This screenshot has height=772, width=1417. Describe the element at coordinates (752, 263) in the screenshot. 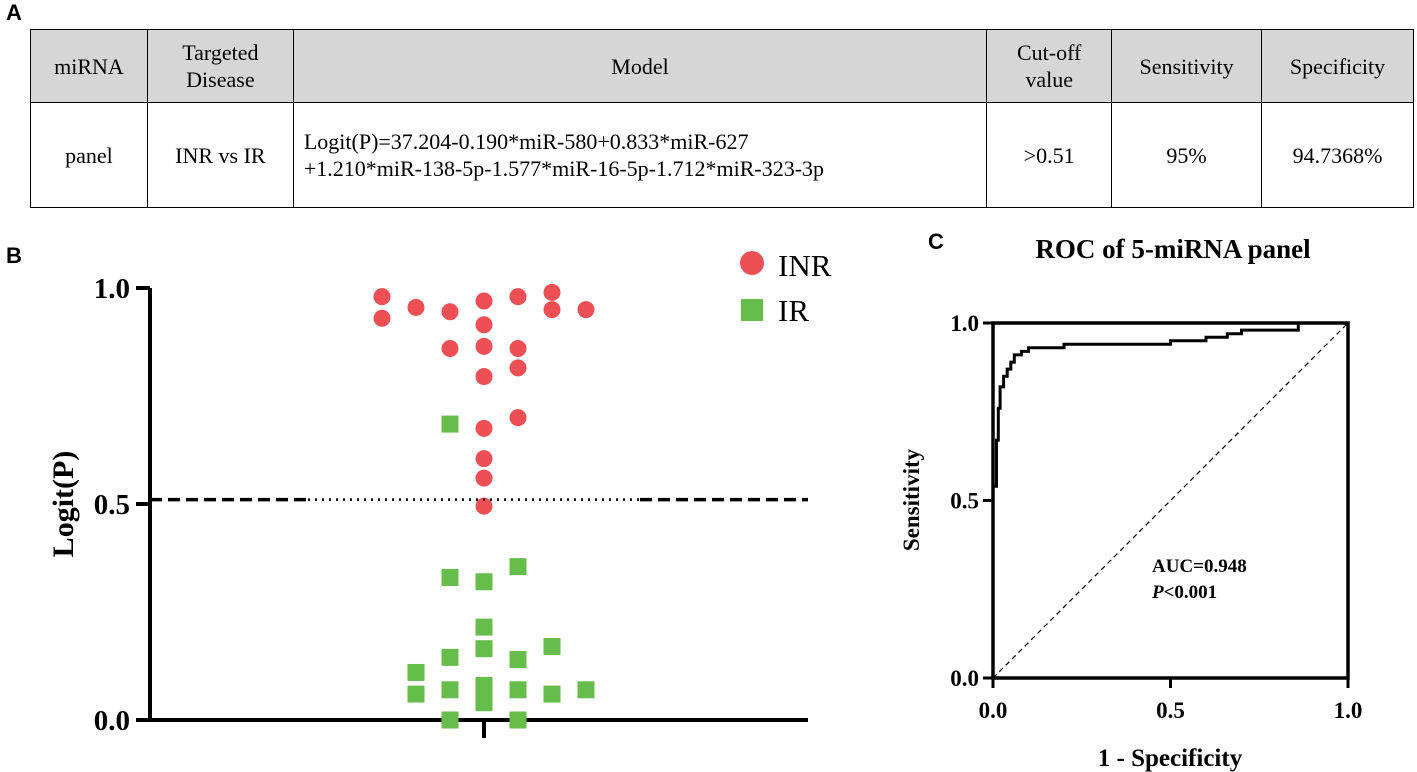

I see `legend-inr-marker` at that location.